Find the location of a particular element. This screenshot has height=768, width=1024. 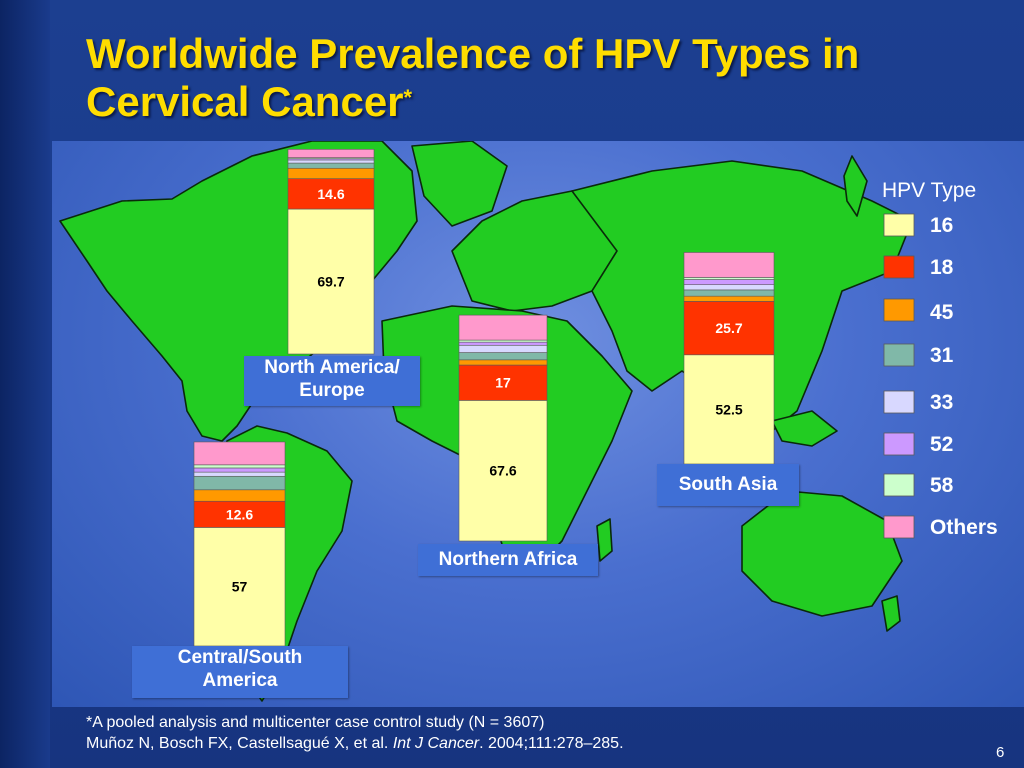

legend-label-18: 18 is located at coordinates (942, 267).